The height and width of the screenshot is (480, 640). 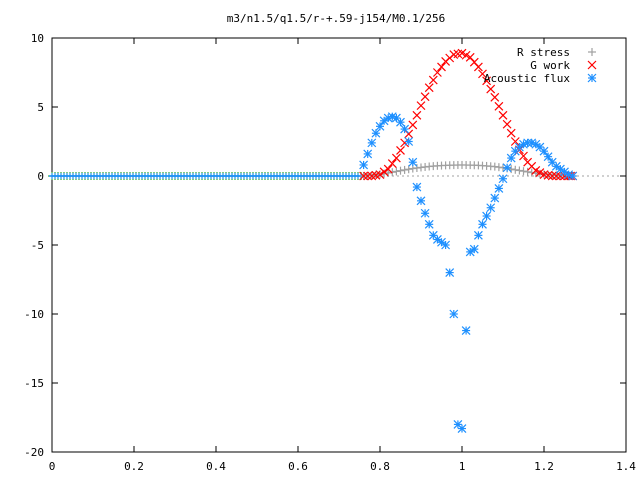 I want to click on legend-label: Acoustic flux, so click(x=527, y=78).